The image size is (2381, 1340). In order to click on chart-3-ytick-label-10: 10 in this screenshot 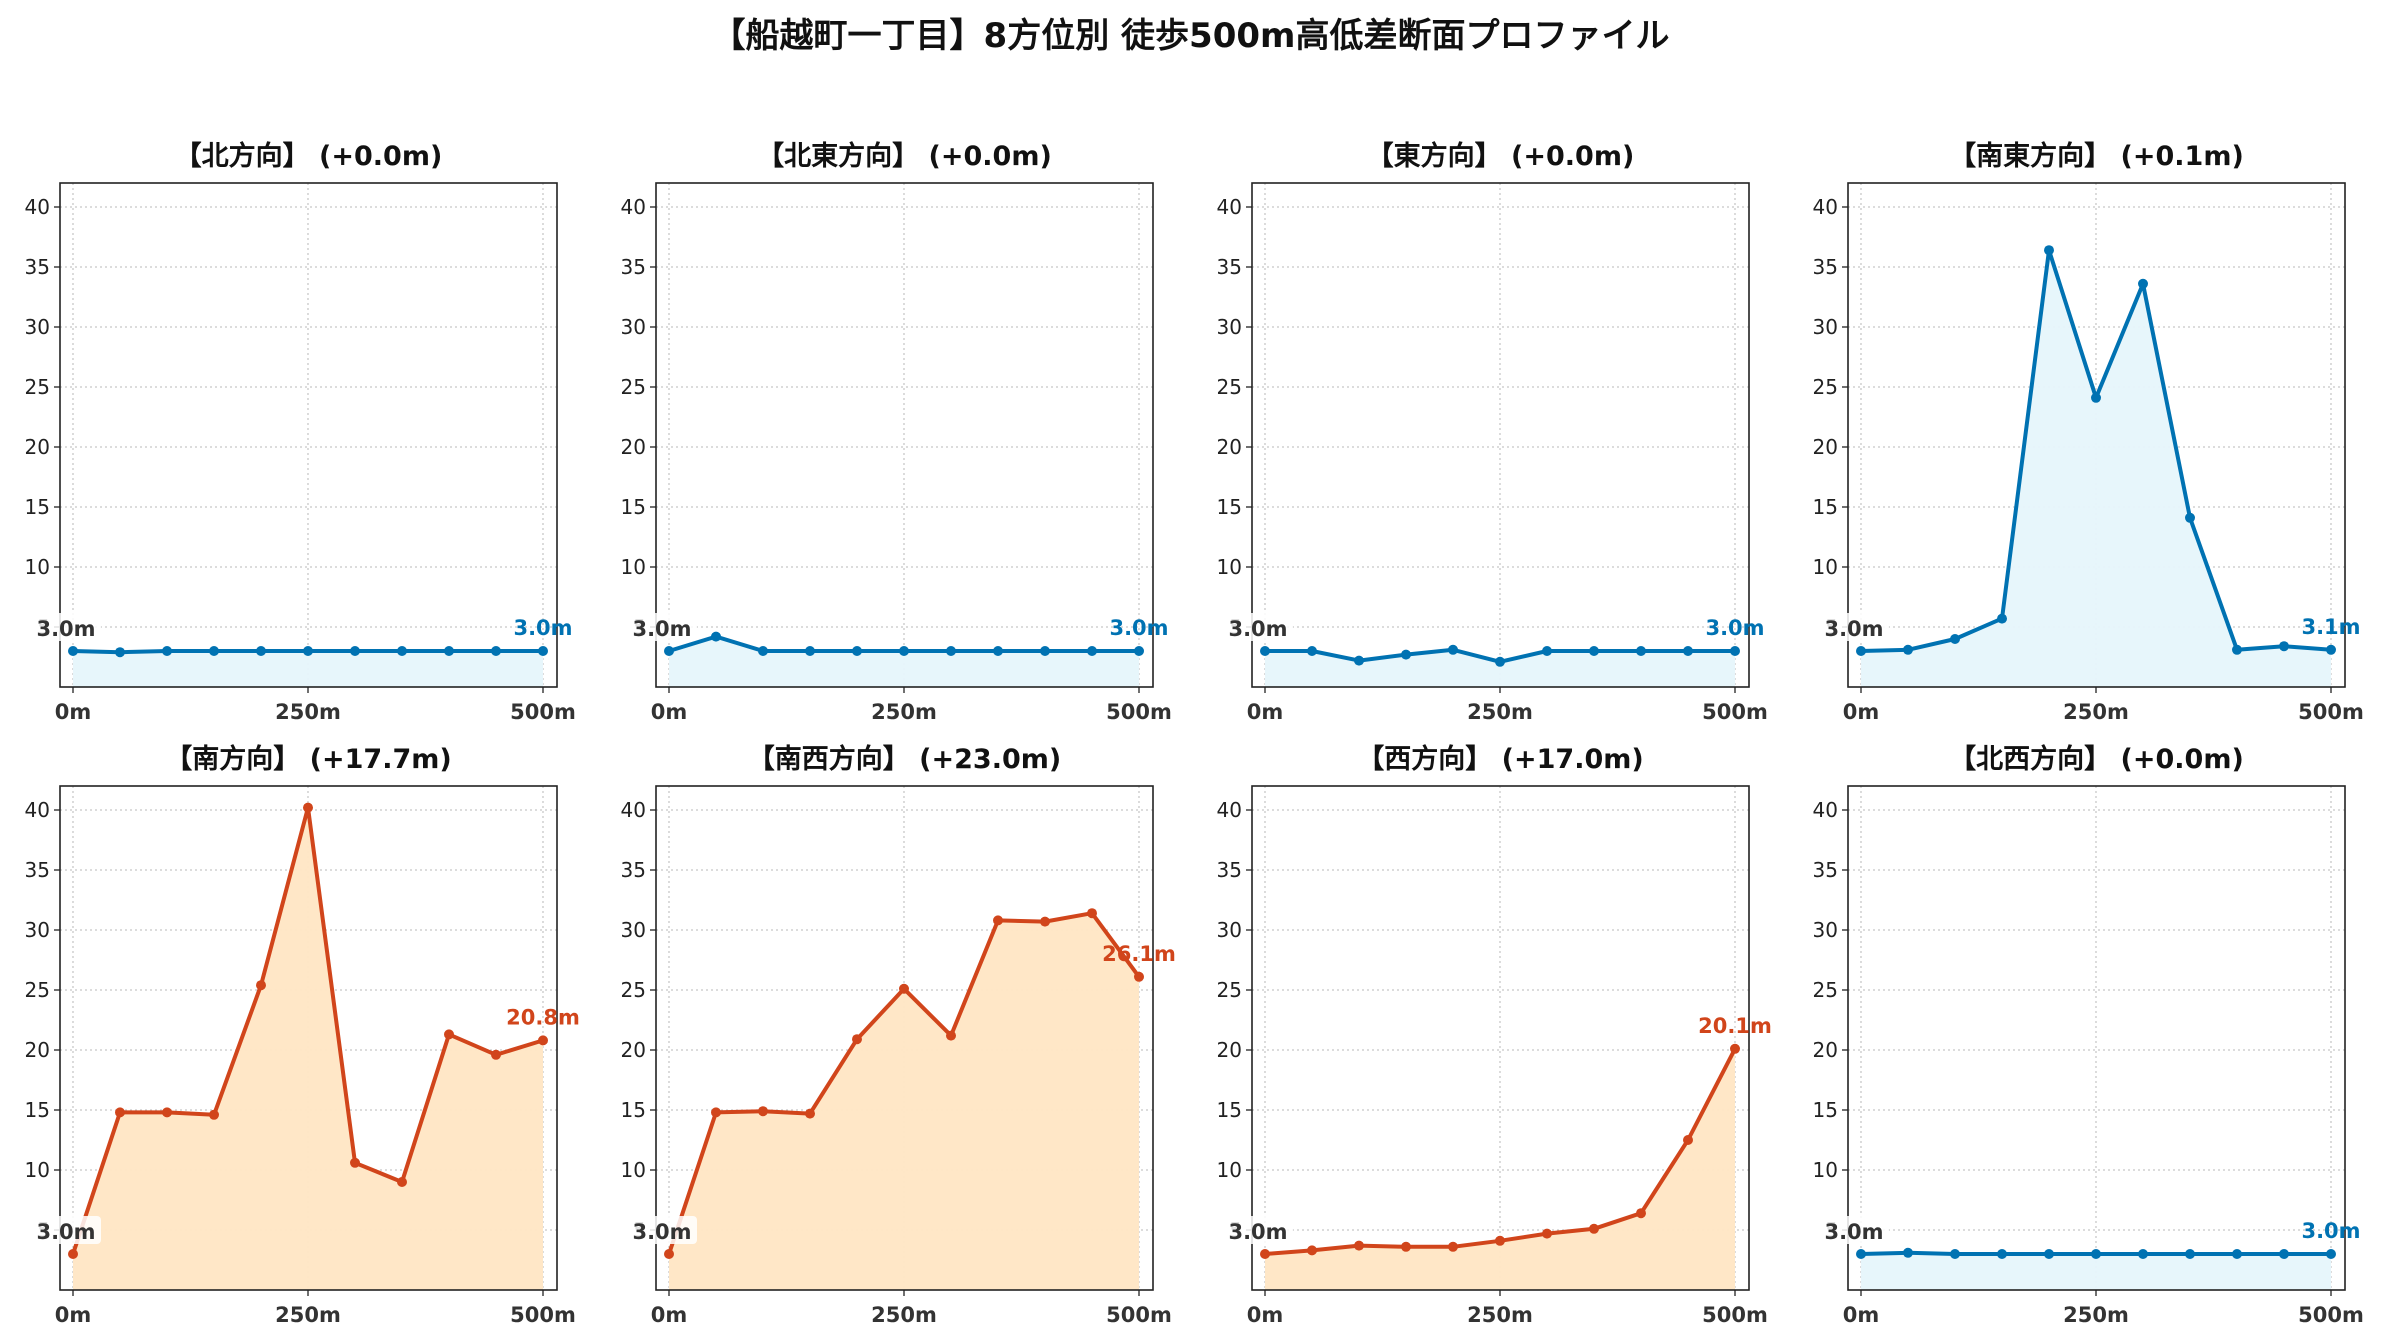, I will do `click(1825, 567)`.